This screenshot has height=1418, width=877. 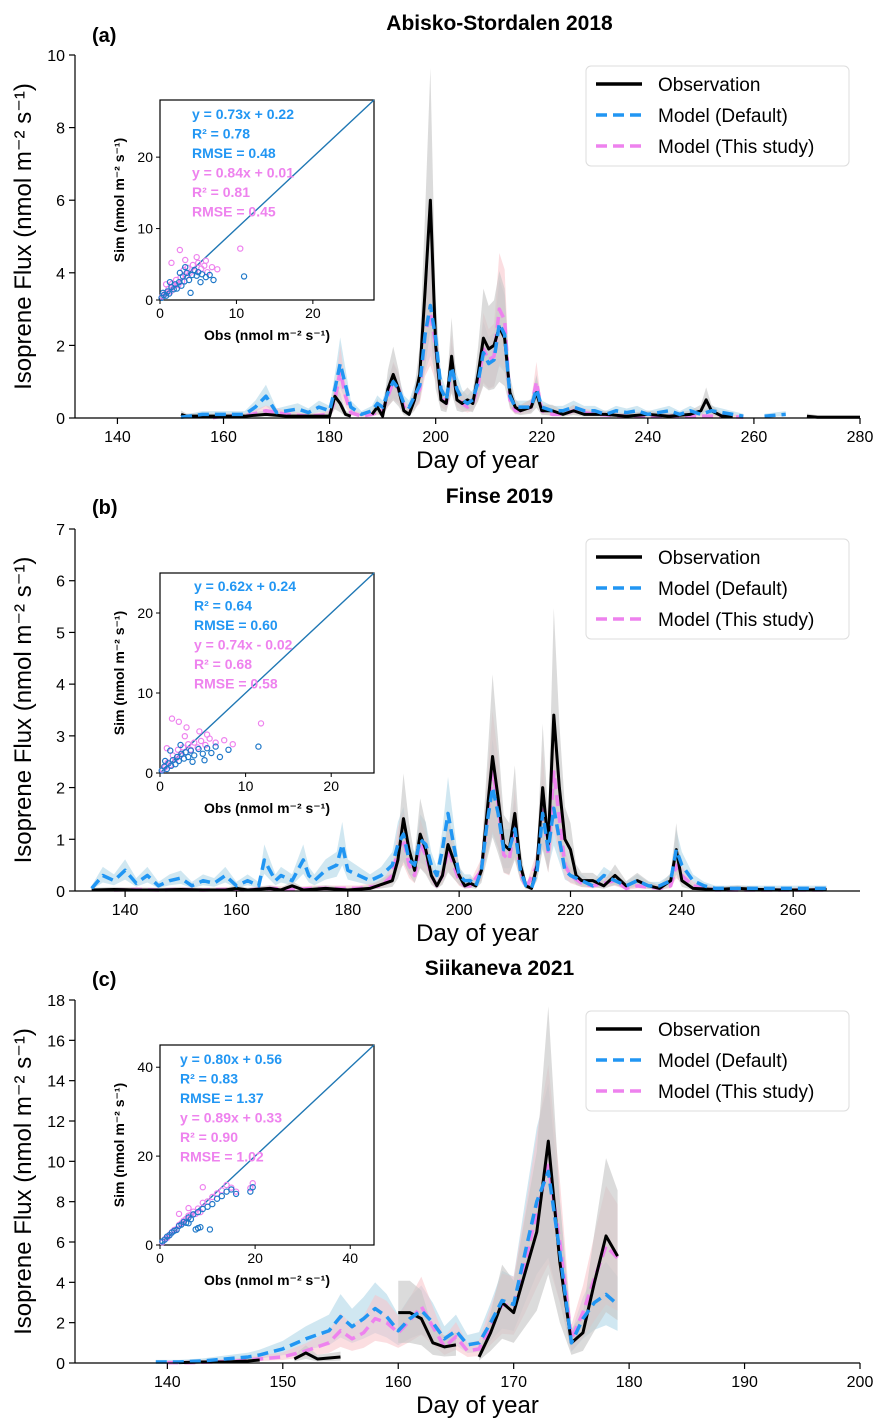 What do you see at coordinates (60, 1203) in the screenshot?
I see `y-tick-label: 8` at bounding box center [60, 1203].